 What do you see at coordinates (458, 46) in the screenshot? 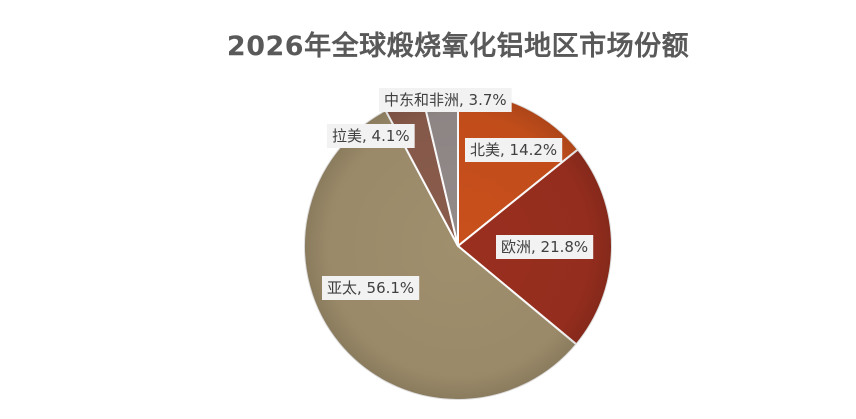
I see `chart-title: 2026年全球煅烧氧化铝地区市场份额` at bounding box center [458, 46].